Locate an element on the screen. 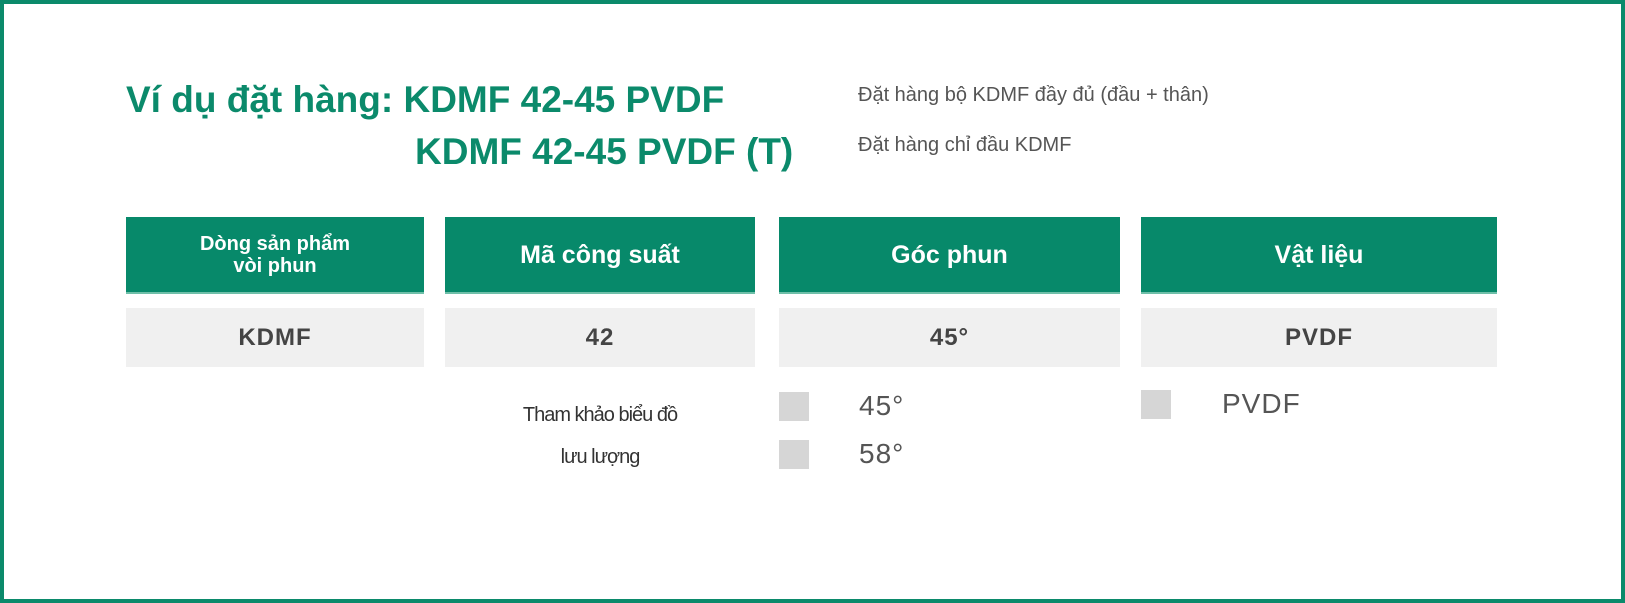 This screenshot has width=1625, height=603. value-angle: 45° is located at coordinates (949, 337).